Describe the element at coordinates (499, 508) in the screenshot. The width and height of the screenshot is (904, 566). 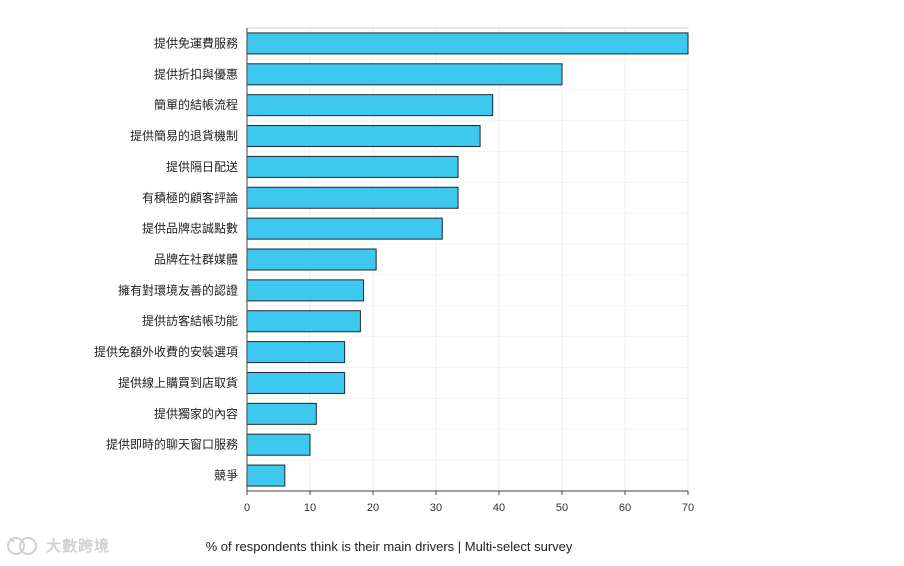
I see `x-tick-label-4: 40` at that location.